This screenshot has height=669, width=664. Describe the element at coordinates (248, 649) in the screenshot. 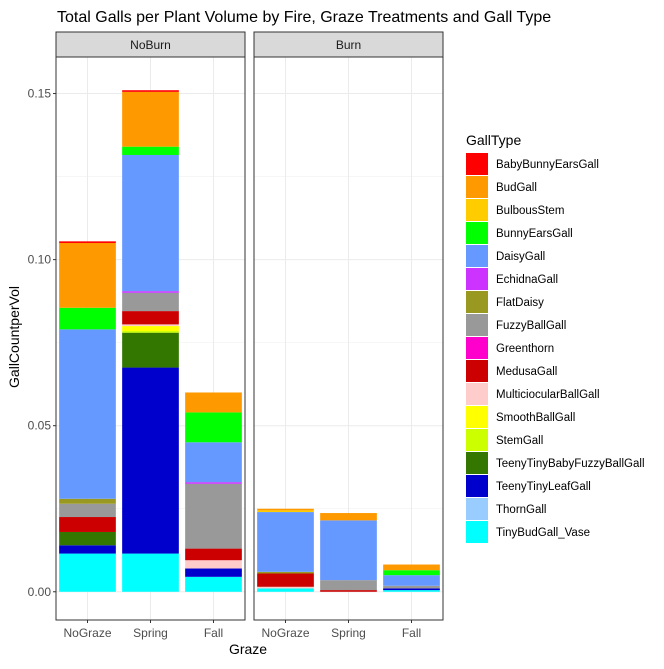

I see `x-axis-title: Graze` at that location.